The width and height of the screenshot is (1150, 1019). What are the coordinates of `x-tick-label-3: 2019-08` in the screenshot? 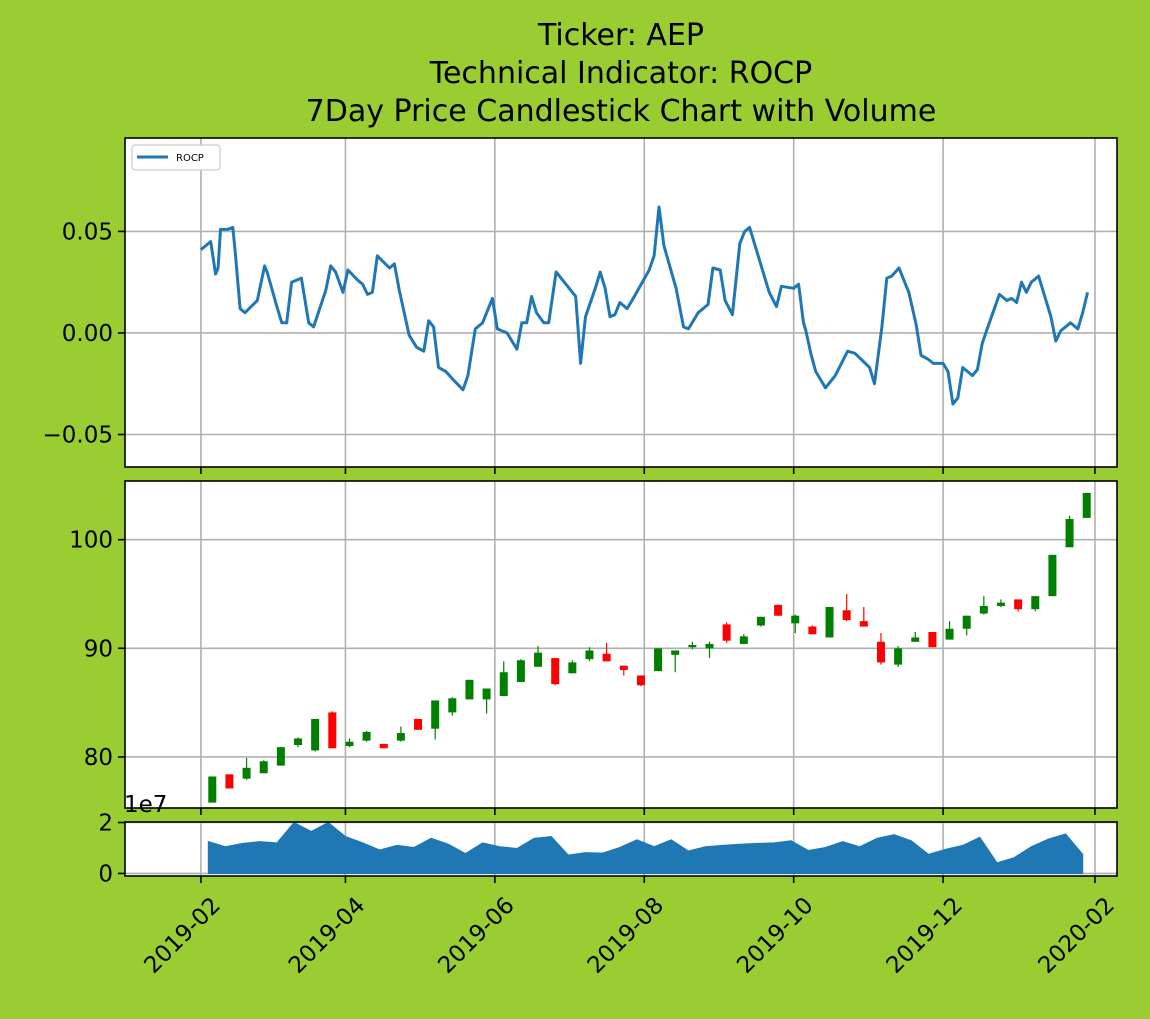 It's located at (626, 935).